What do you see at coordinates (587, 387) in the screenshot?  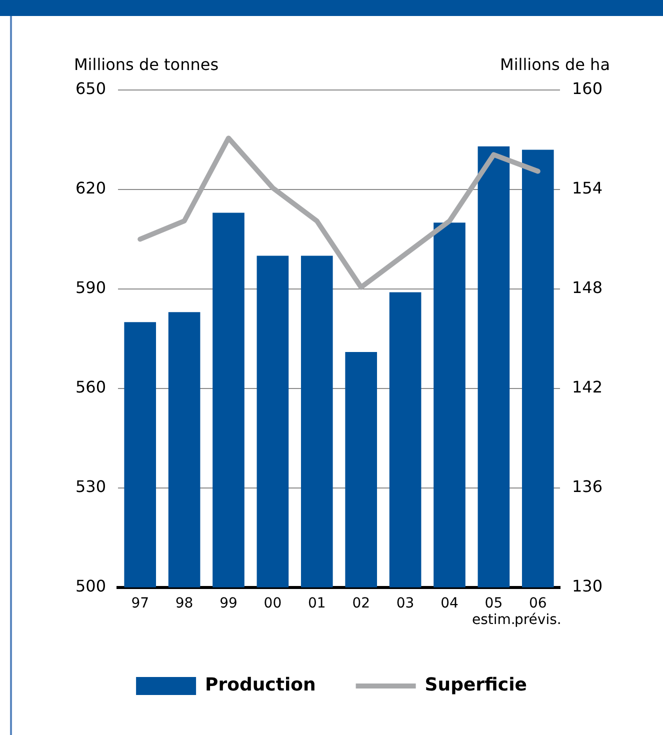 I see `y2-tick-label: 142` at bounding box center [587, 387].